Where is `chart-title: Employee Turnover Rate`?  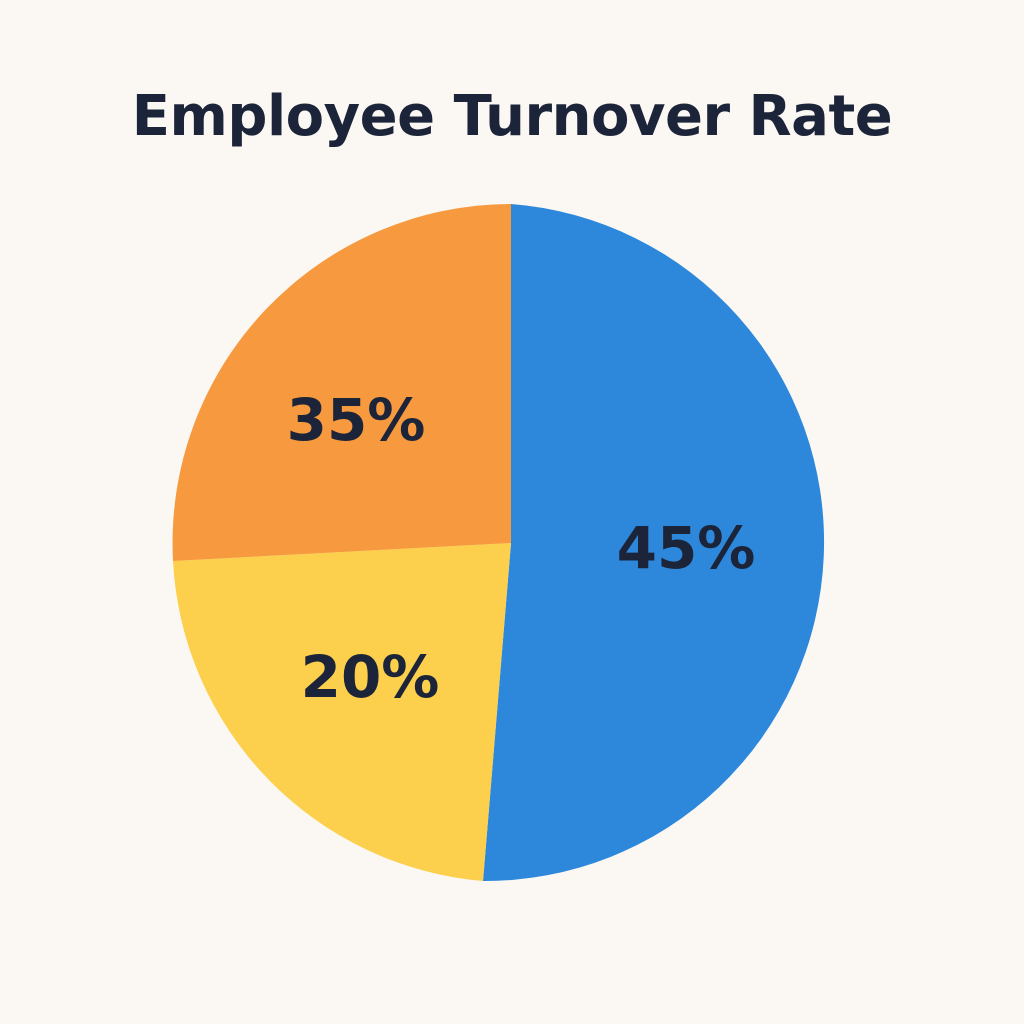
chart-title: Employee Turnover Rate is located at coordinates (512, 116).